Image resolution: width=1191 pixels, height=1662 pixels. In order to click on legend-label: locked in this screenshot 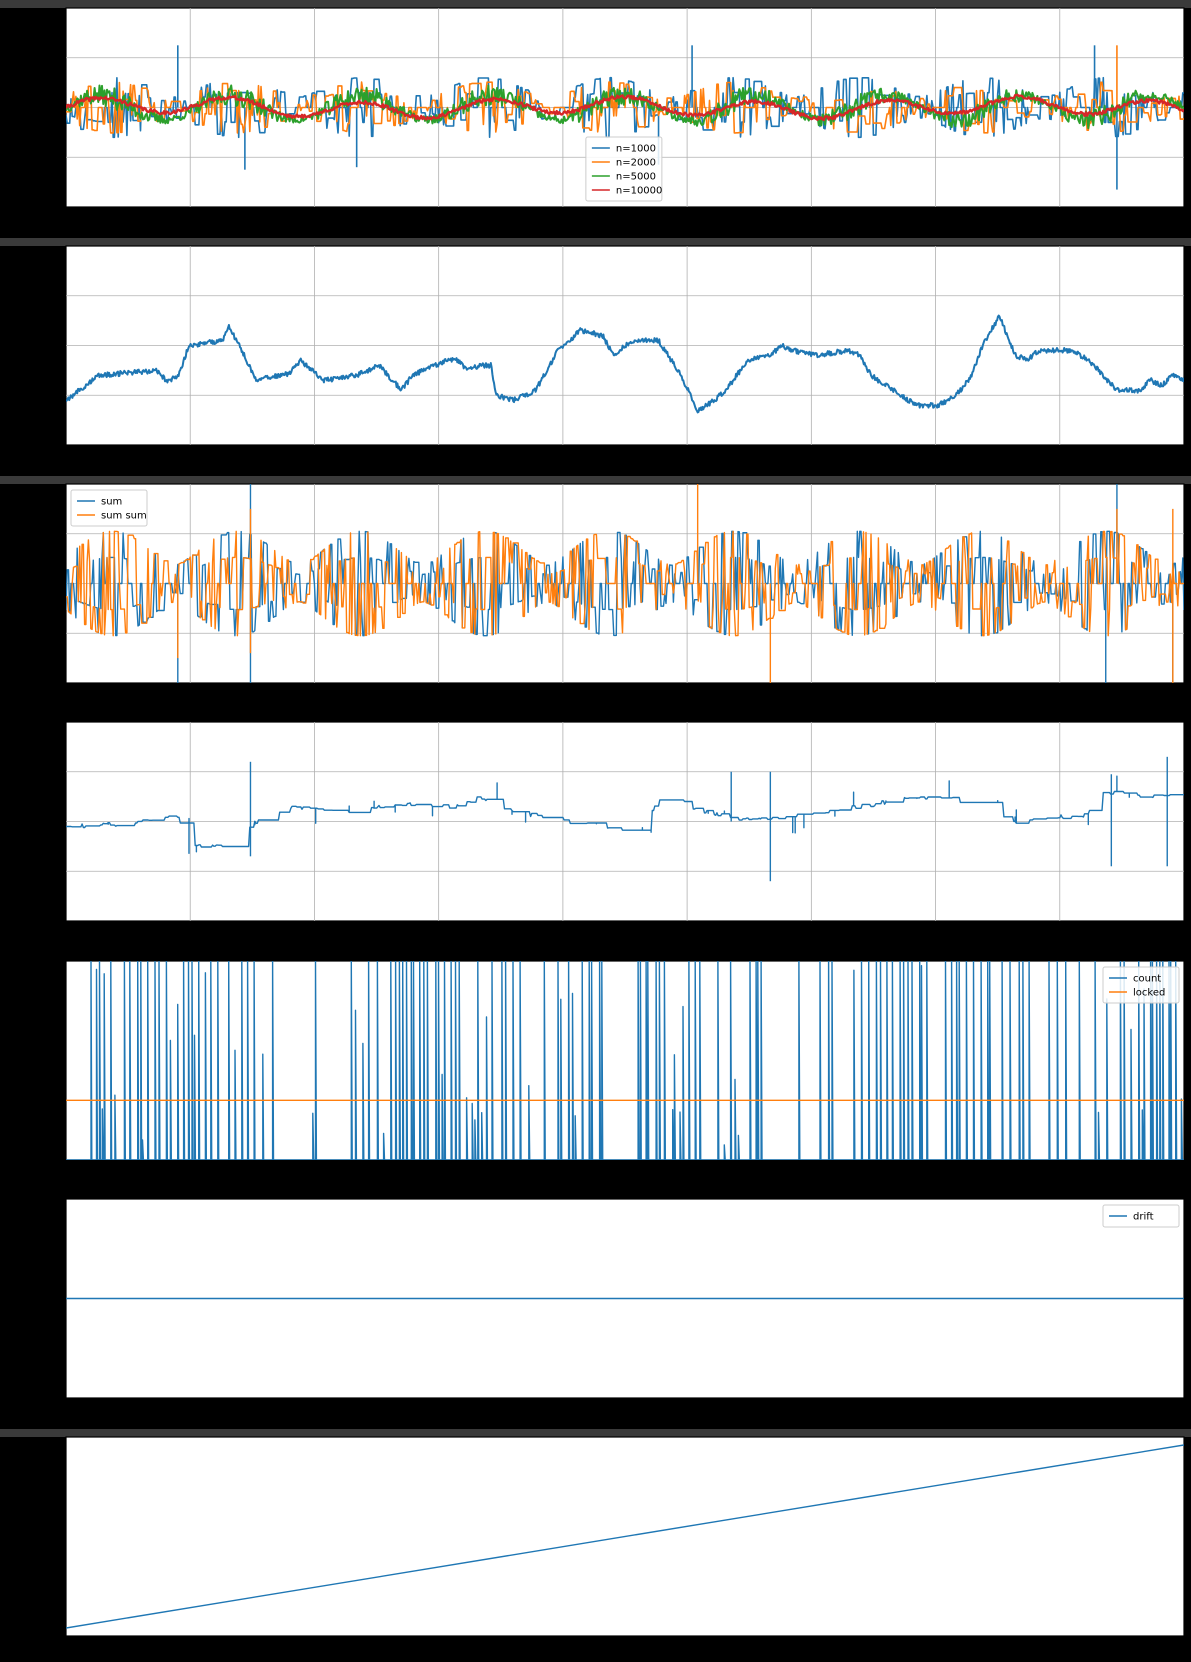, I will do `click(1149, 993)`.